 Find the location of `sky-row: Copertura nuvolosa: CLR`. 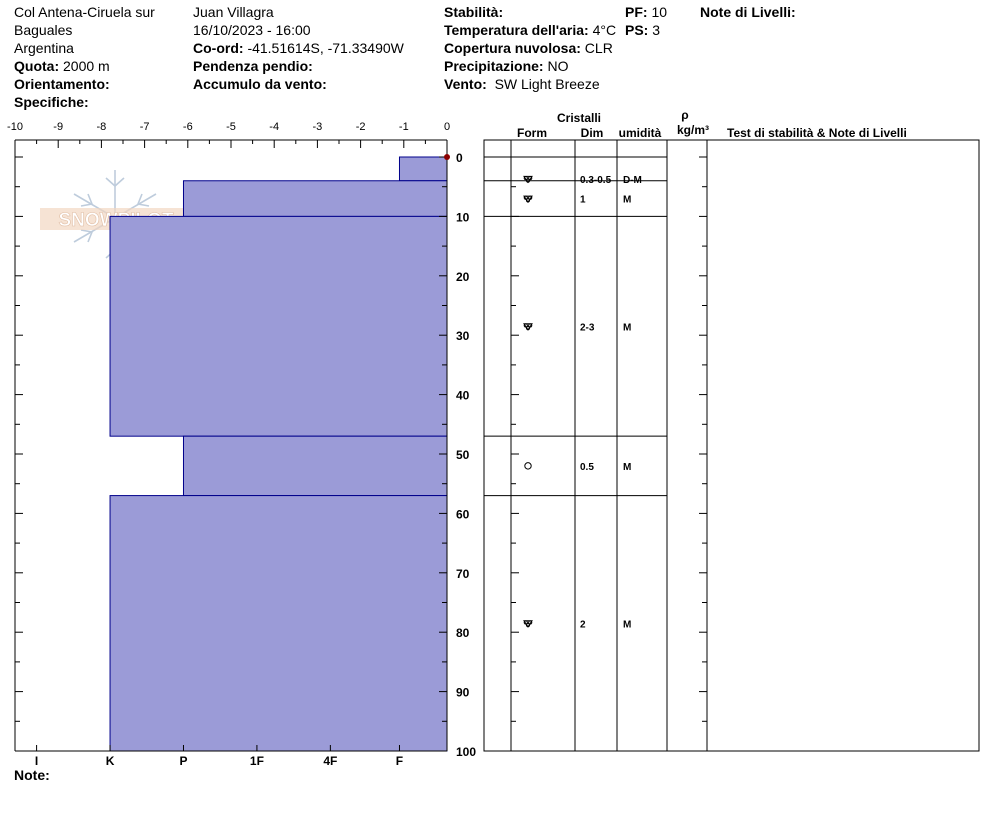

sky-row: Copertura nuvolosa: CLR is located at coordinates (528, 48).